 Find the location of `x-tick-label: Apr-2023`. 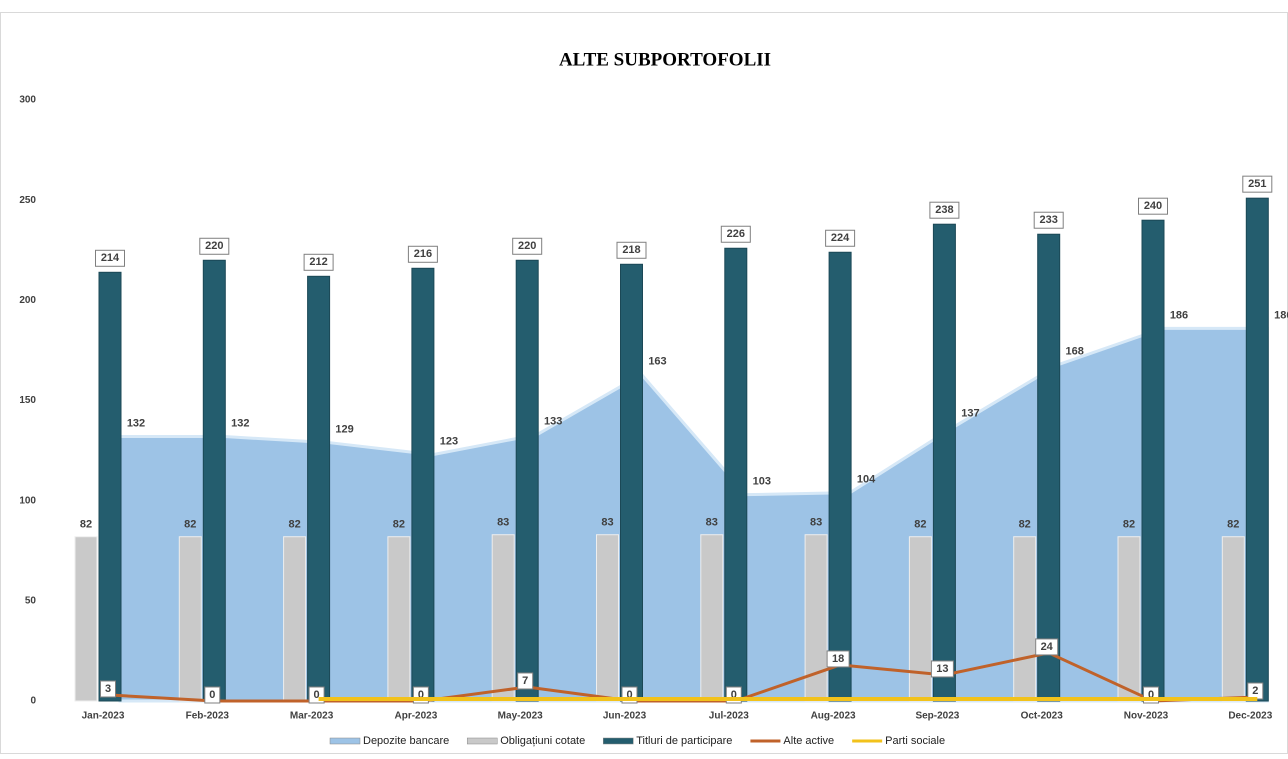

x-tick-label: Apr-2023 is located at coordinates (415, 716).